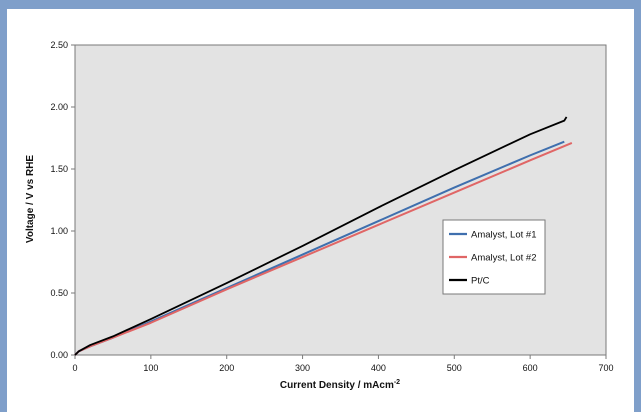 This screenshot has height=412, width=641. Describe the element at coordinates (59, 231) in the screenshot. I see `y-tick-label: 1.00` at that location.